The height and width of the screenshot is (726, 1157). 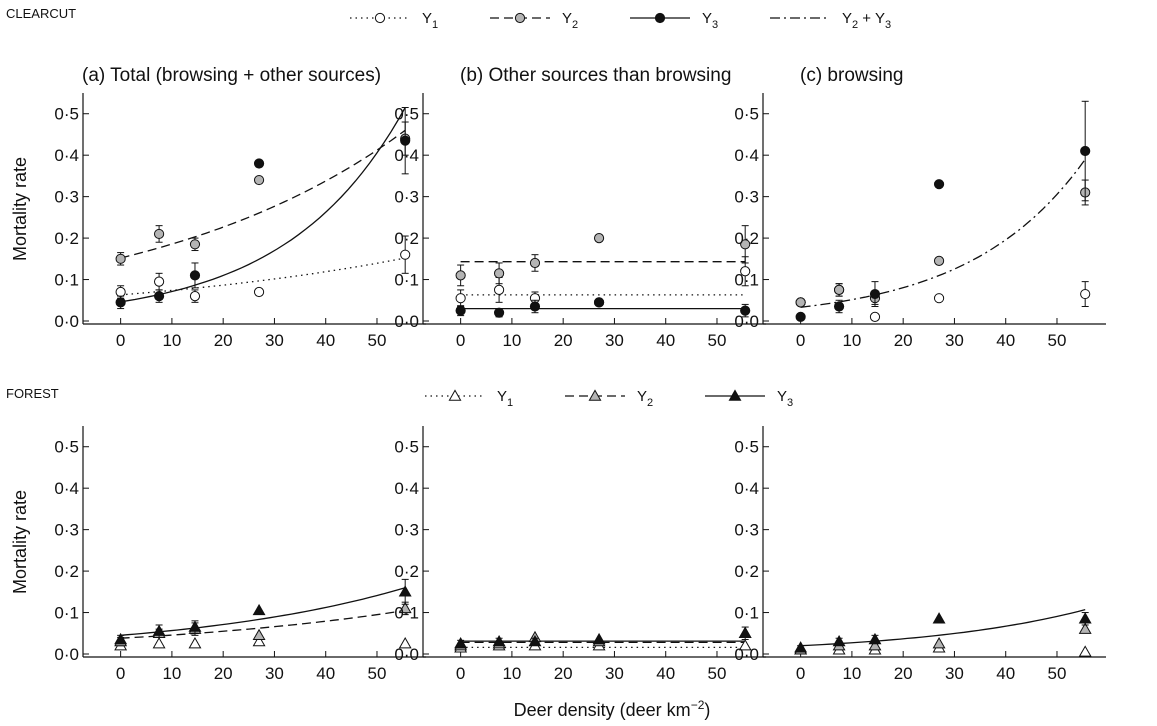 What do you see at coordinates (263, 194) in the screenshot?
I see `fit-line-Y2` at bounding box center [263, 194].